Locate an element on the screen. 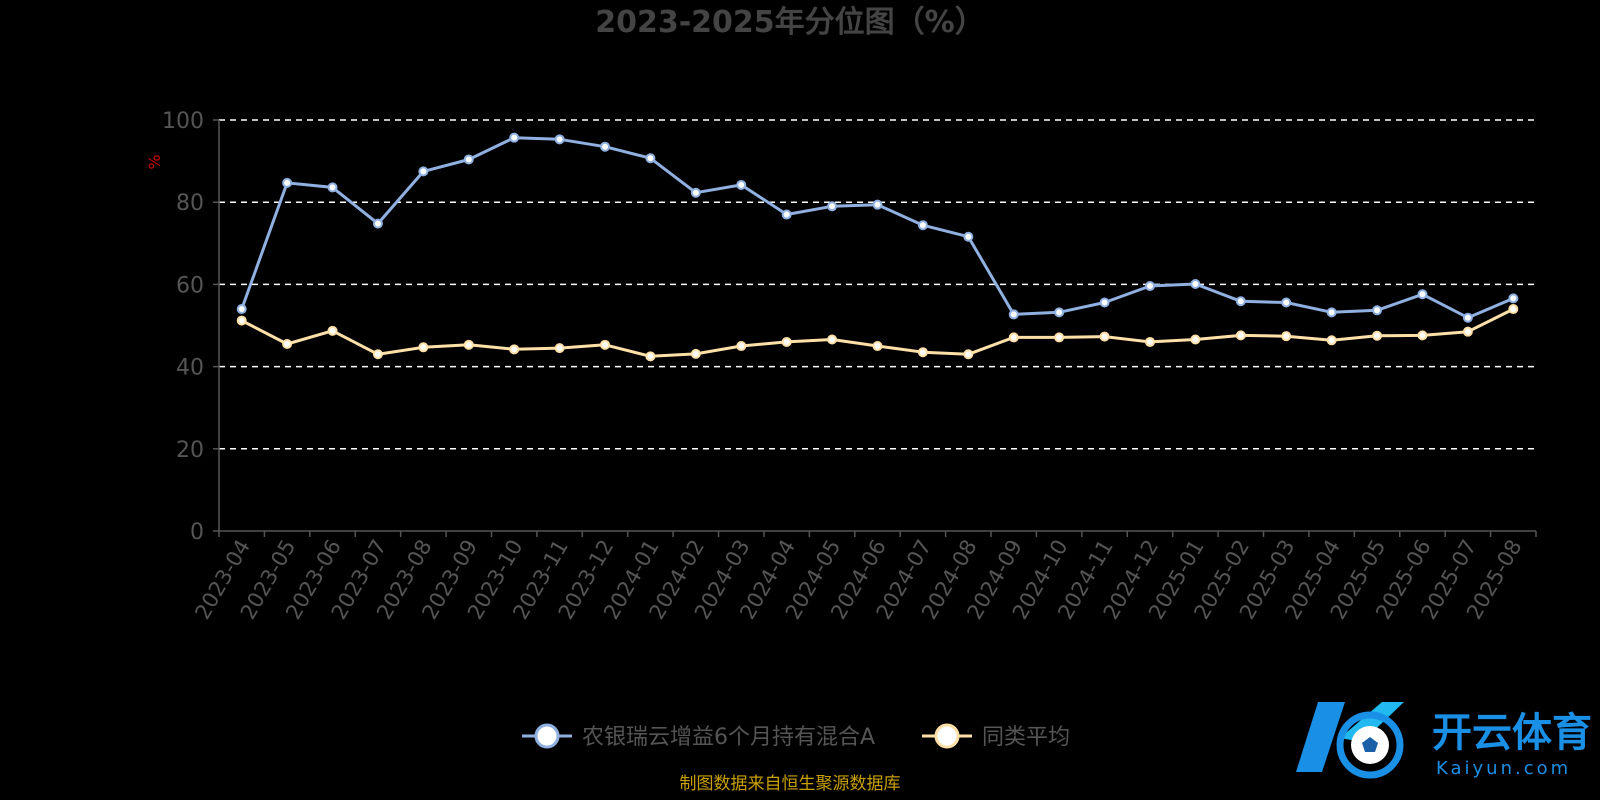 Image resolution: width=1600 pixels, height=800 pixels. logo-ring is located at coordinates (1370, 745).